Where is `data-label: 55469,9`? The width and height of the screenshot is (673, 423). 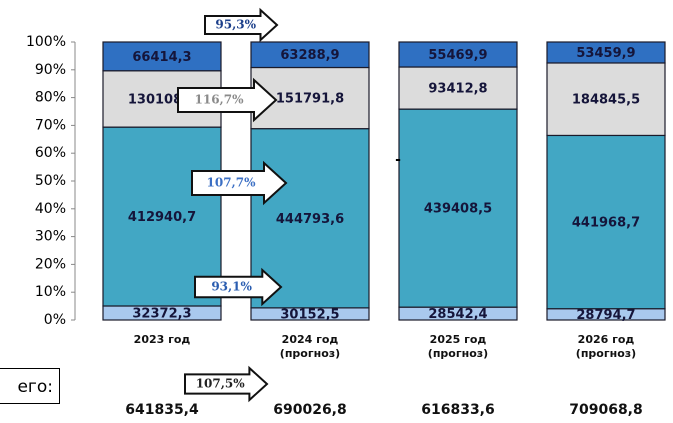 data-label: 55469,9 is located at coordinates (457, 55).